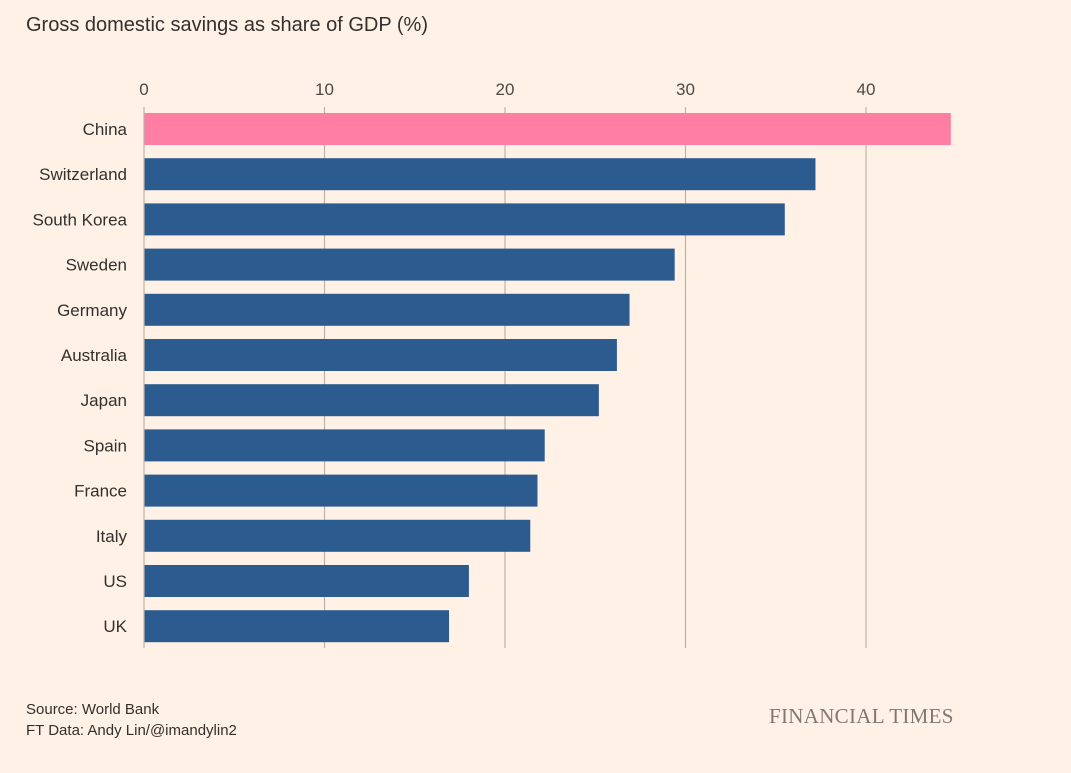  I want to click on credit-note: FT Data: Andy Lin/@imandylin2, so click(131, 730).